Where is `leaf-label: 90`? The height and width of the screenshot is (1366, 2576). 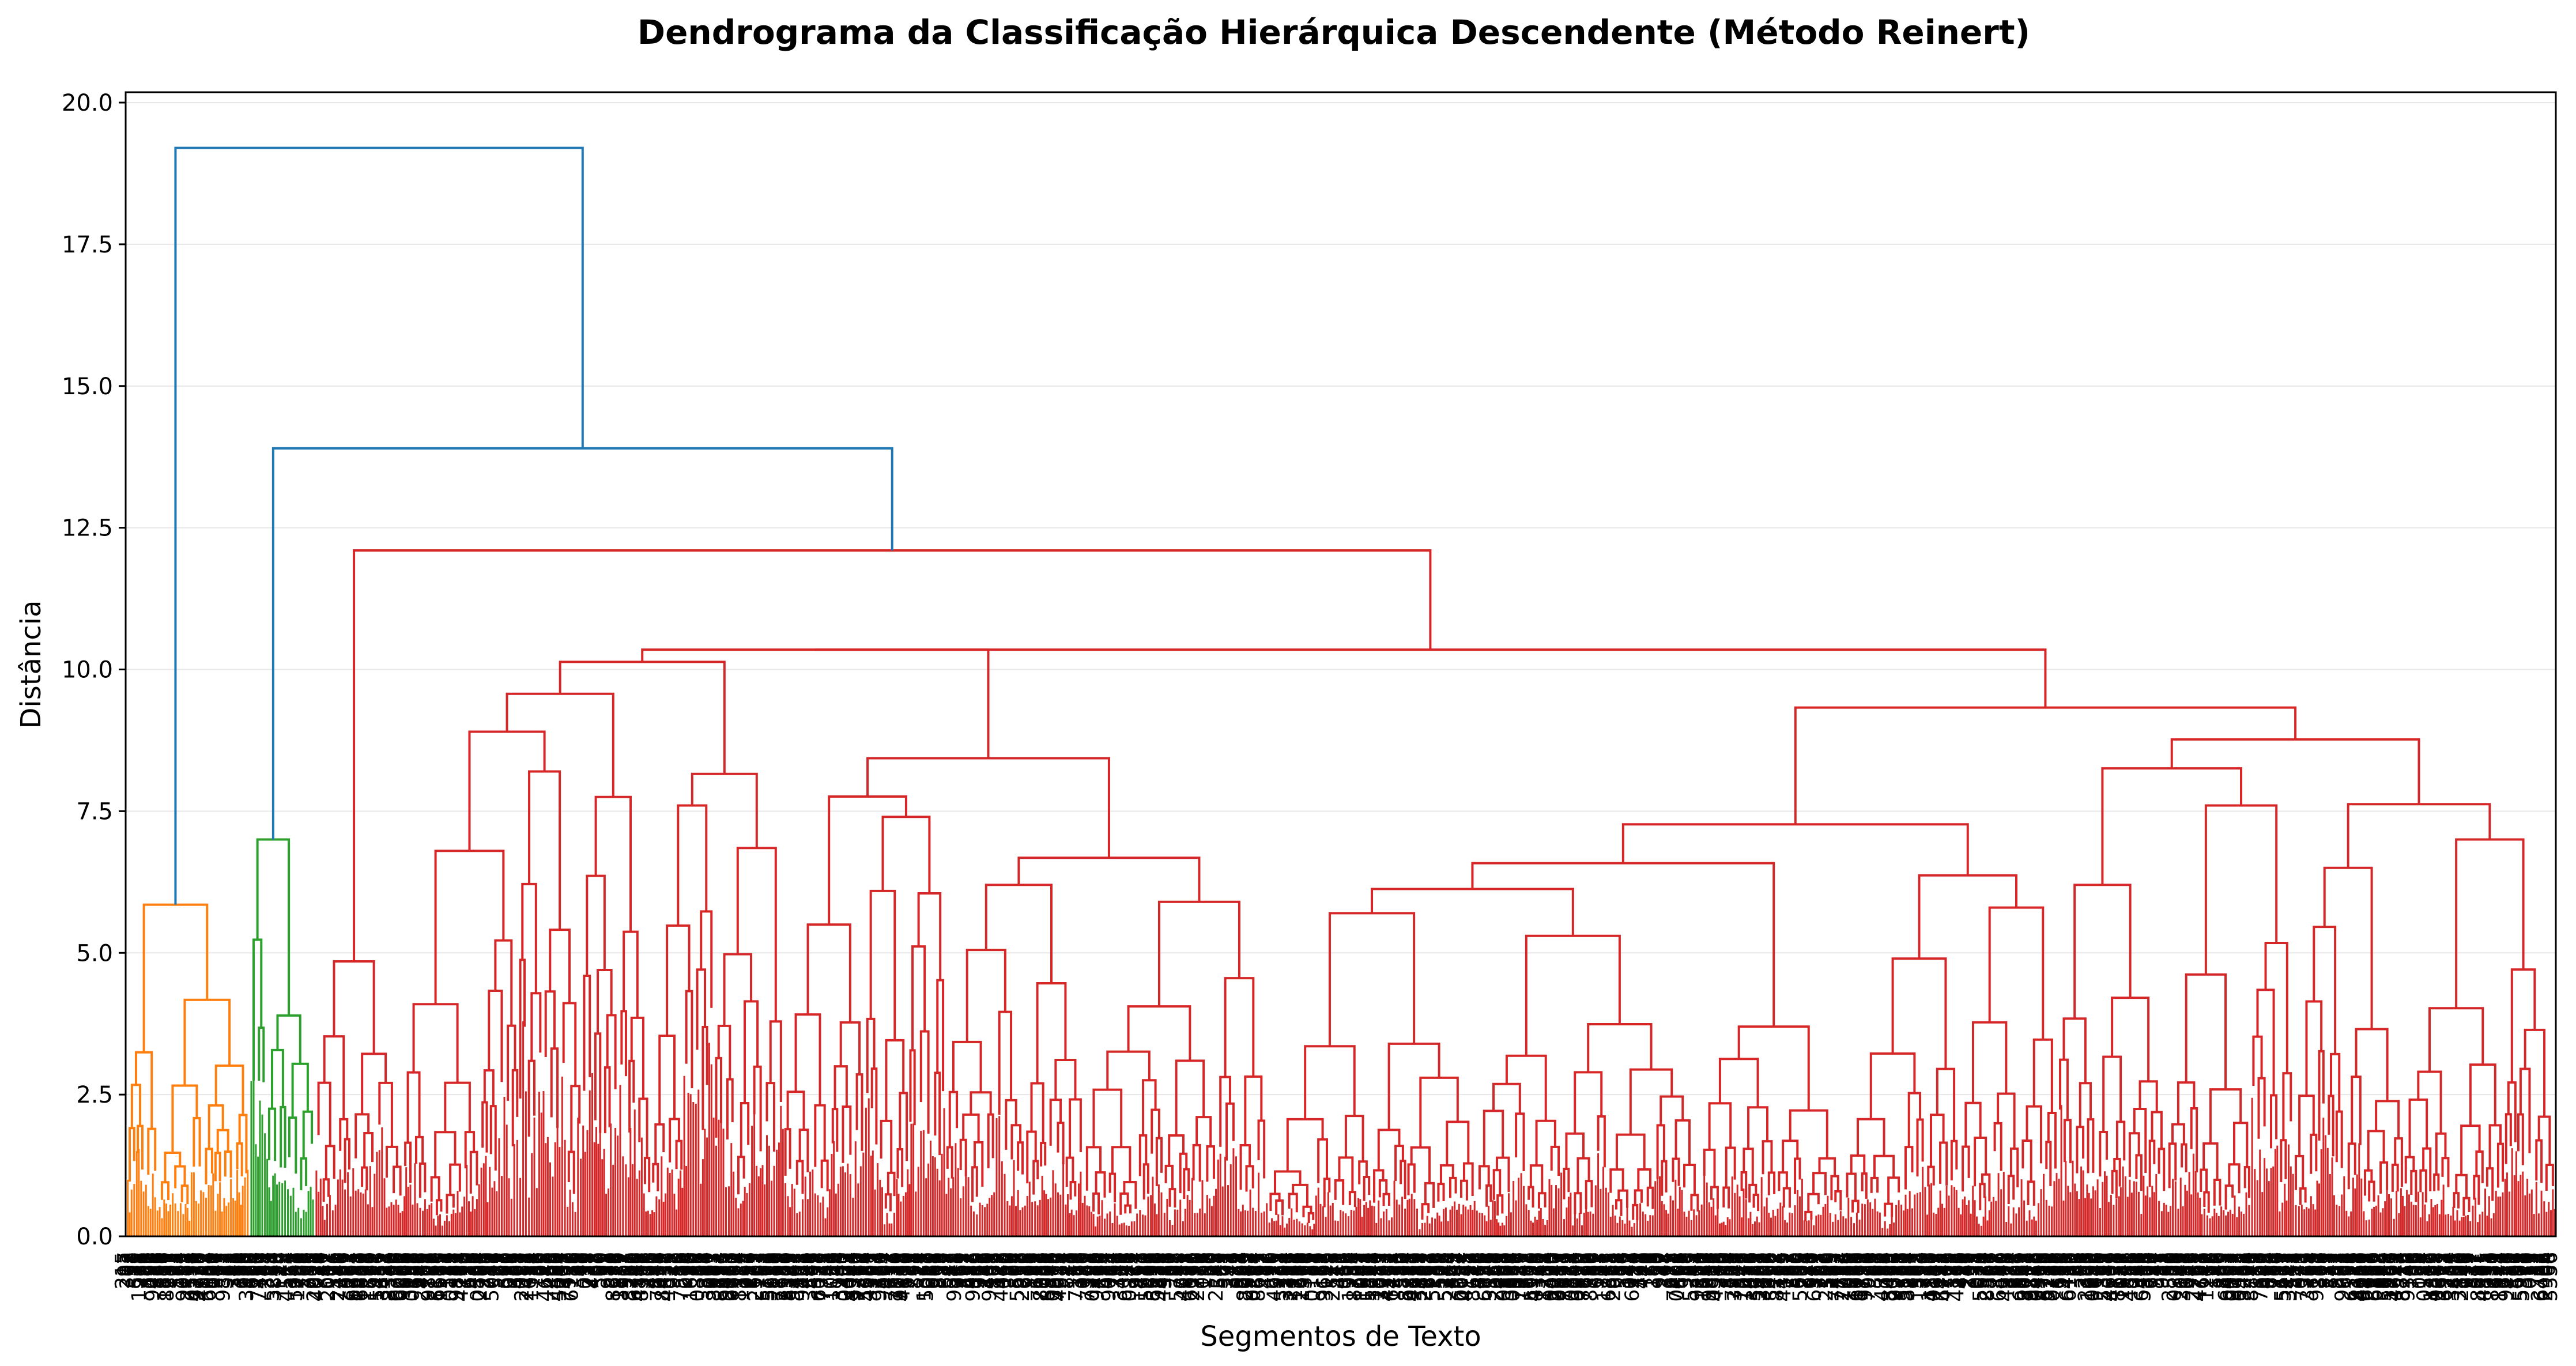 leaf-label: 90 is located at coordinates (1657, 1264).